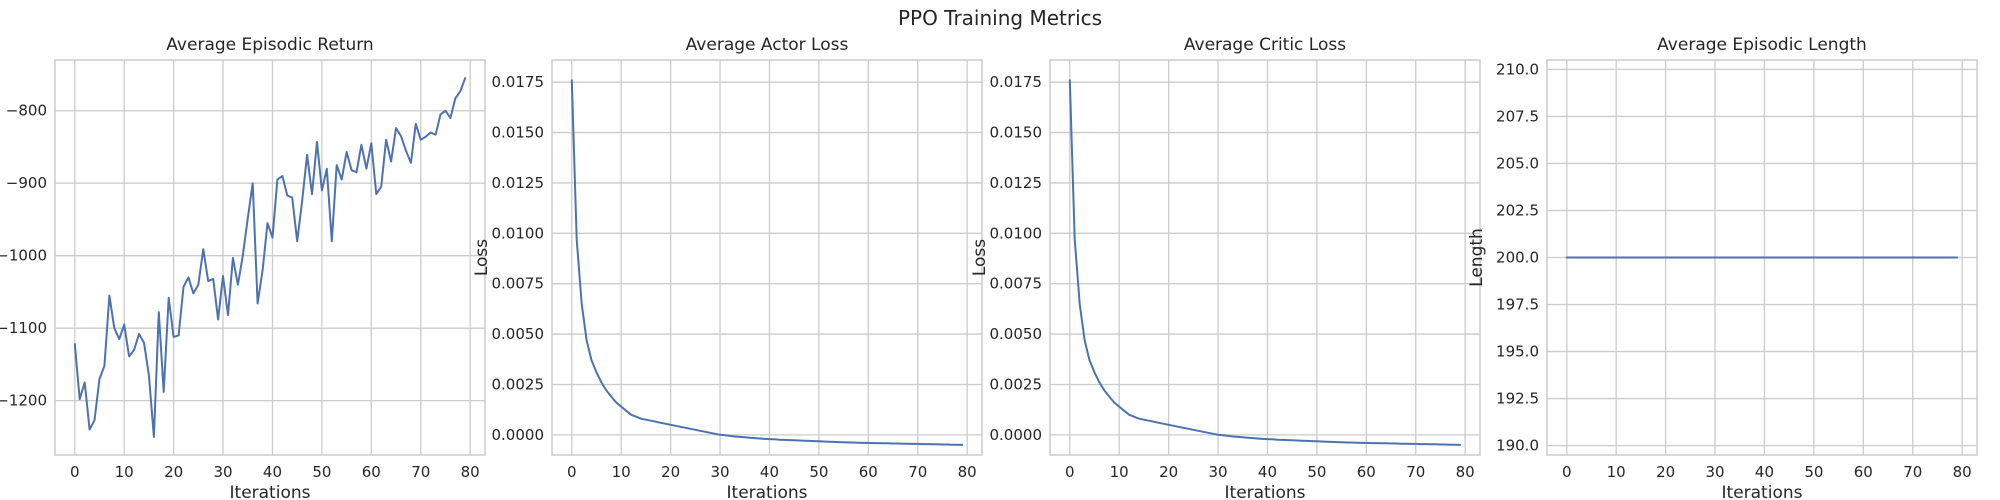 The height and width of the screenshot is (500, 2000). What do you see at coordinates (1517, 399) in the screenshot?
I see `y-tick-label: 192.5` at bounding box center [1517, 399].